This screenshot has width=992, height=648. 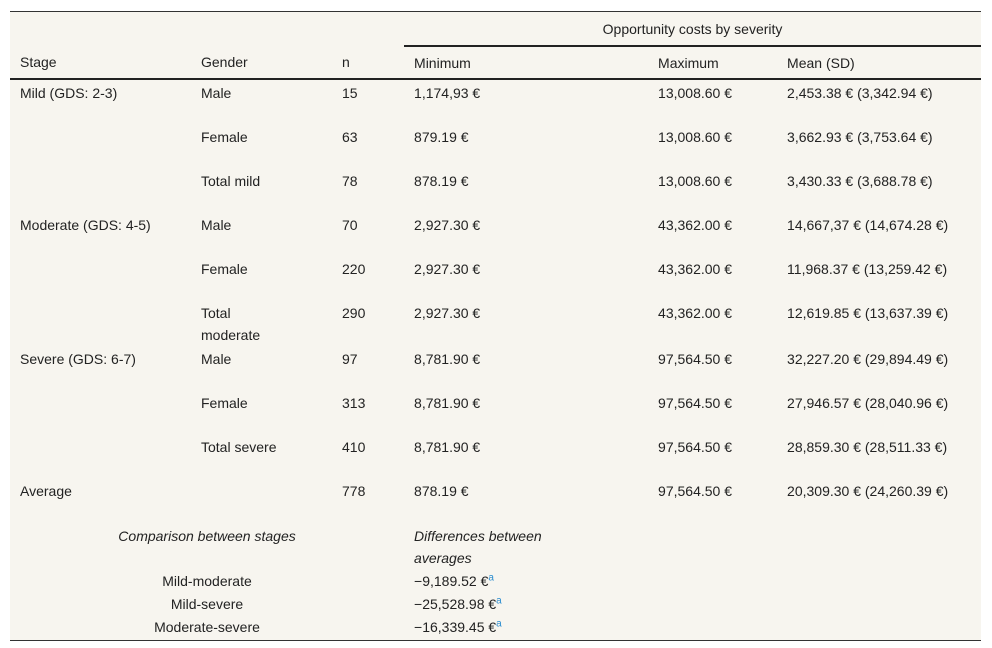 I want to click on col-header-mean: Mean (SD), so click(x=879, y=63).